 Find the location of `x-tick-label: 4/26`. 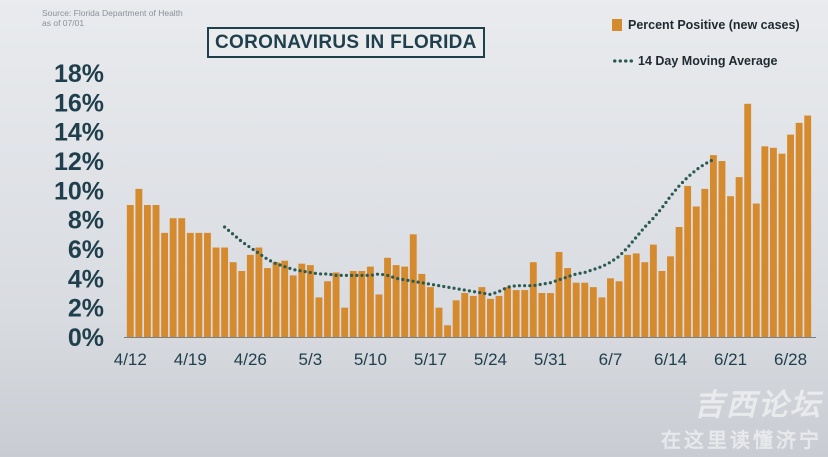

x-tick-label: 4/26 is located at coordinates (250, 359).